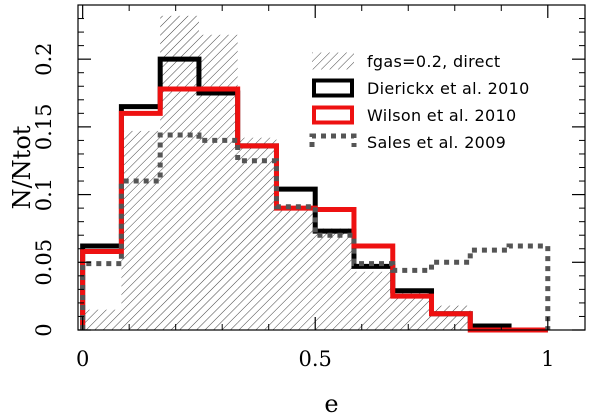 Image resolution: width=600 pixels, height=418 pixels. What do you see at coordinates (333, 115) in the screenshot?
I see `legend-swatch-red` at bounding box center [333, 115].